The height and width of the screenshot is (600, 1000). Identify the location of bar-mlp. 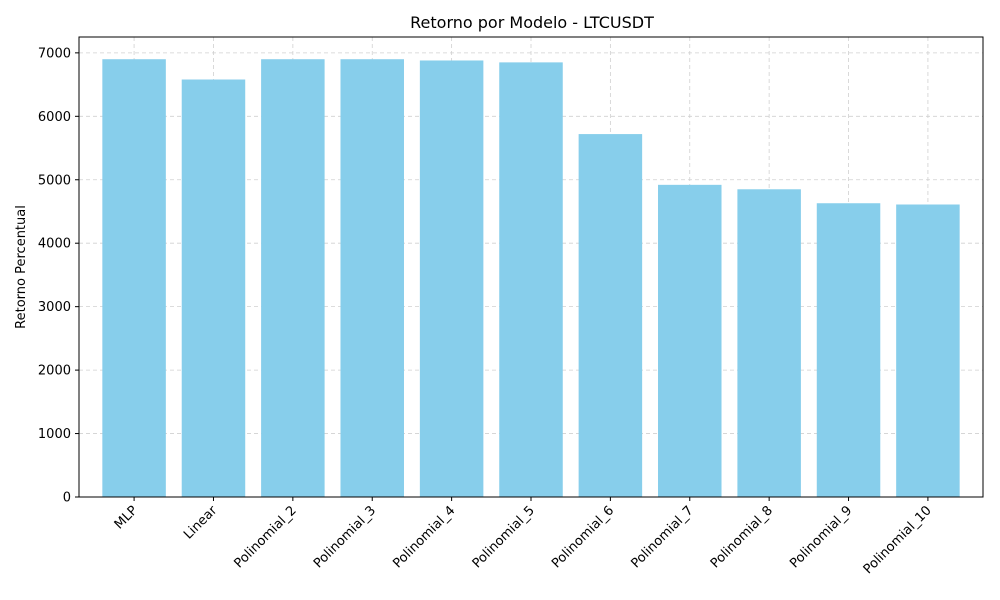
(134, 278).